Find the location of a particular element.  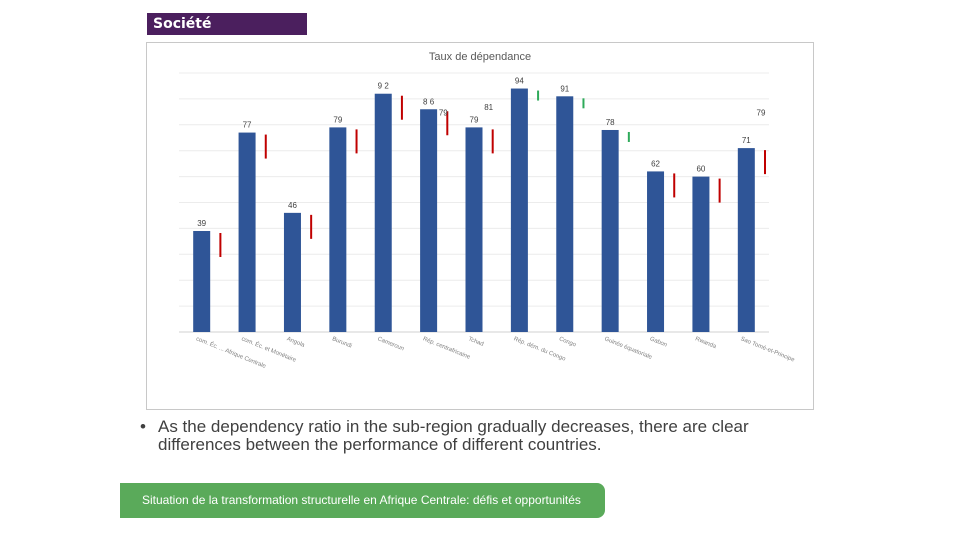

data-label: 60 is located at coordinates (700, 169).